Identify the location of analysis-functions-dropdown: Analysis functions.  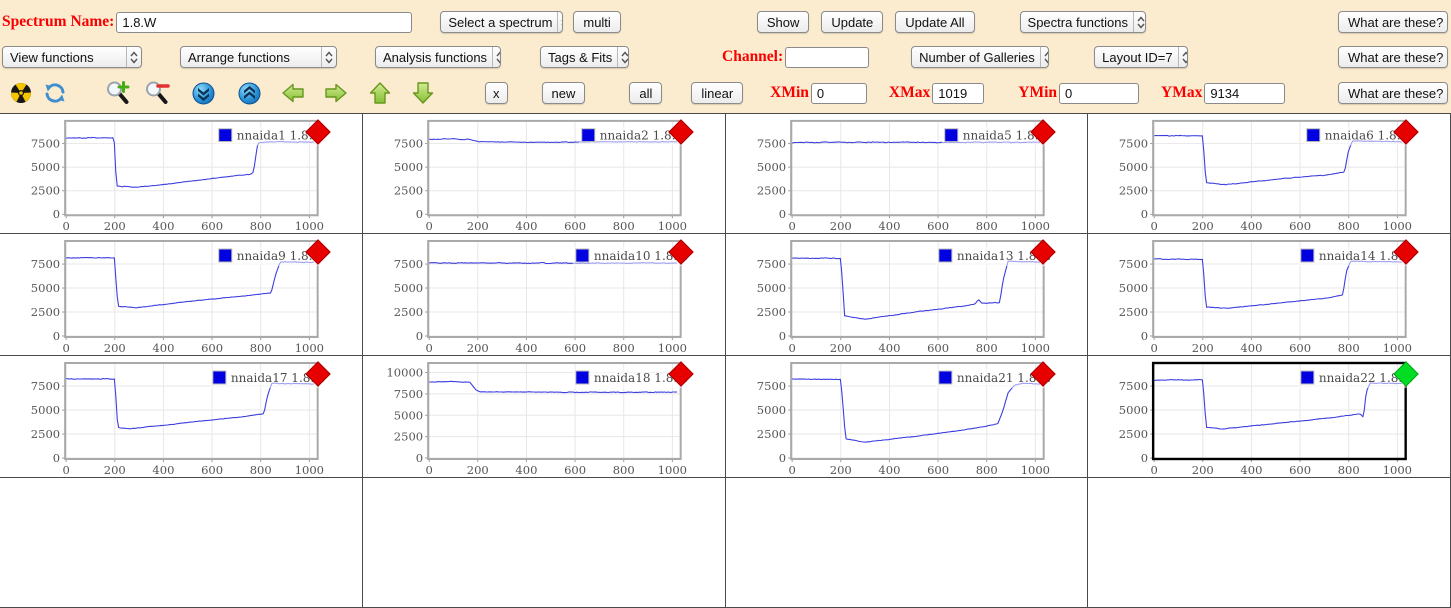
(438, 57).